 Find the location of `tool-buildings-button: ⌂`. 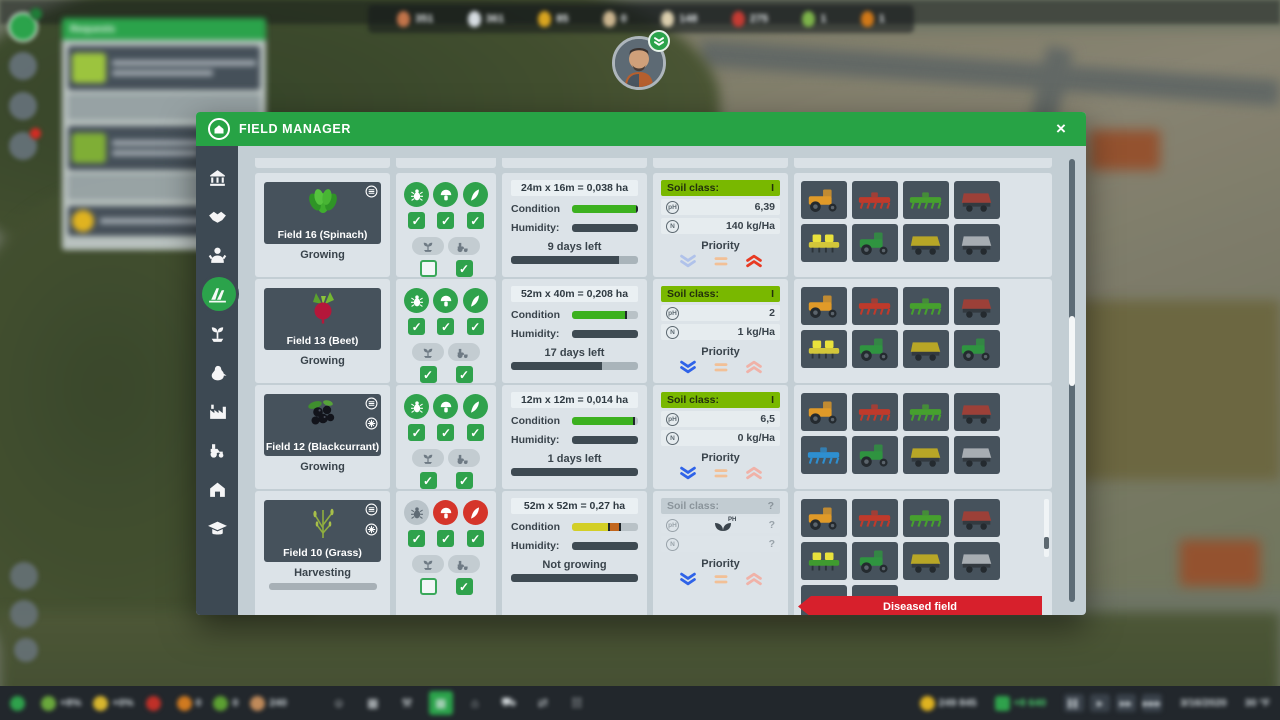

tool-buildings-button: ⌂ is located at coordinates (475, 703).